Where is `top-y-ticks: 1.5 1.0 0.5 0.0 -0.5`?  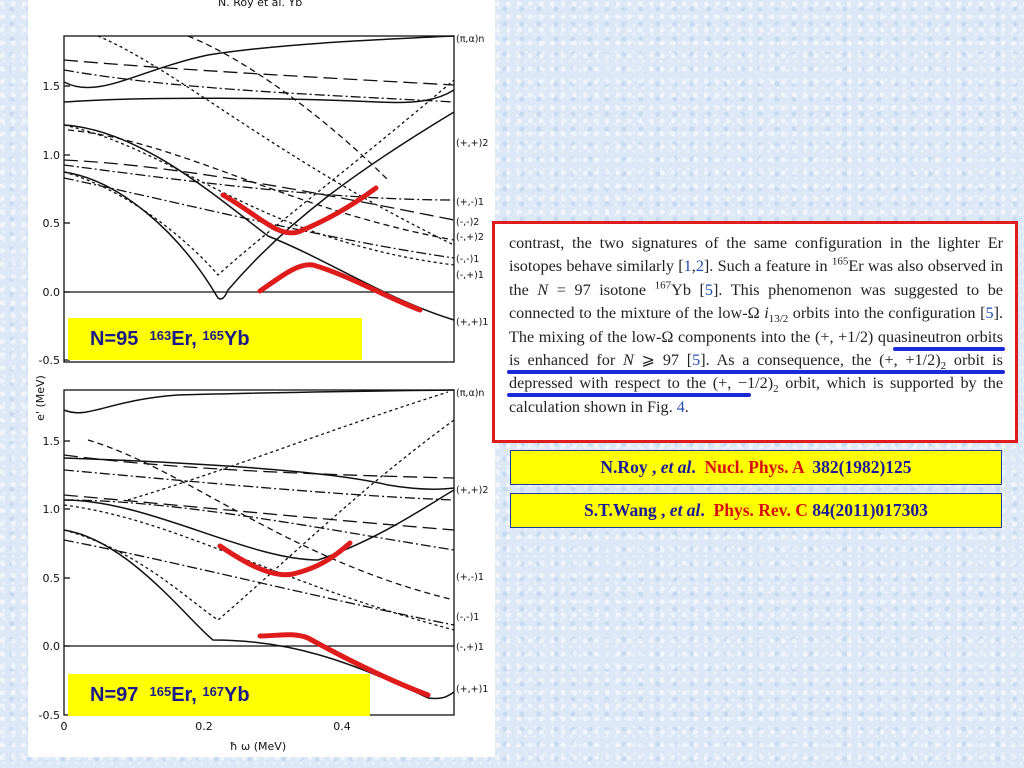
top-y-ticks: 1.5 1.0 0.5 0.0 -0.5 is located at coordinates (54, 223).